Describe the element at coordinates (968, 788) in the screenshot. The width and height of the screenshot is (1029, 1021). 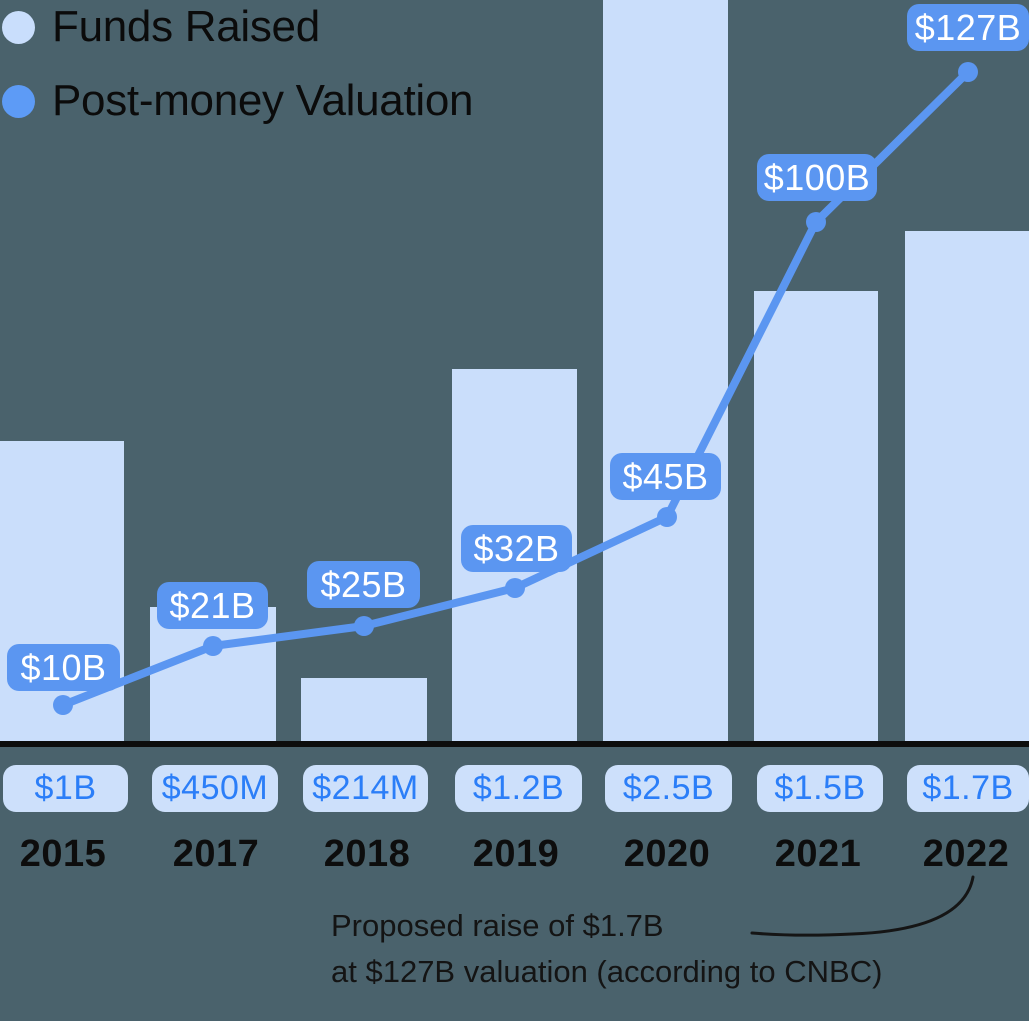
I see `funds-chip-2022: $1.7B` at that location.